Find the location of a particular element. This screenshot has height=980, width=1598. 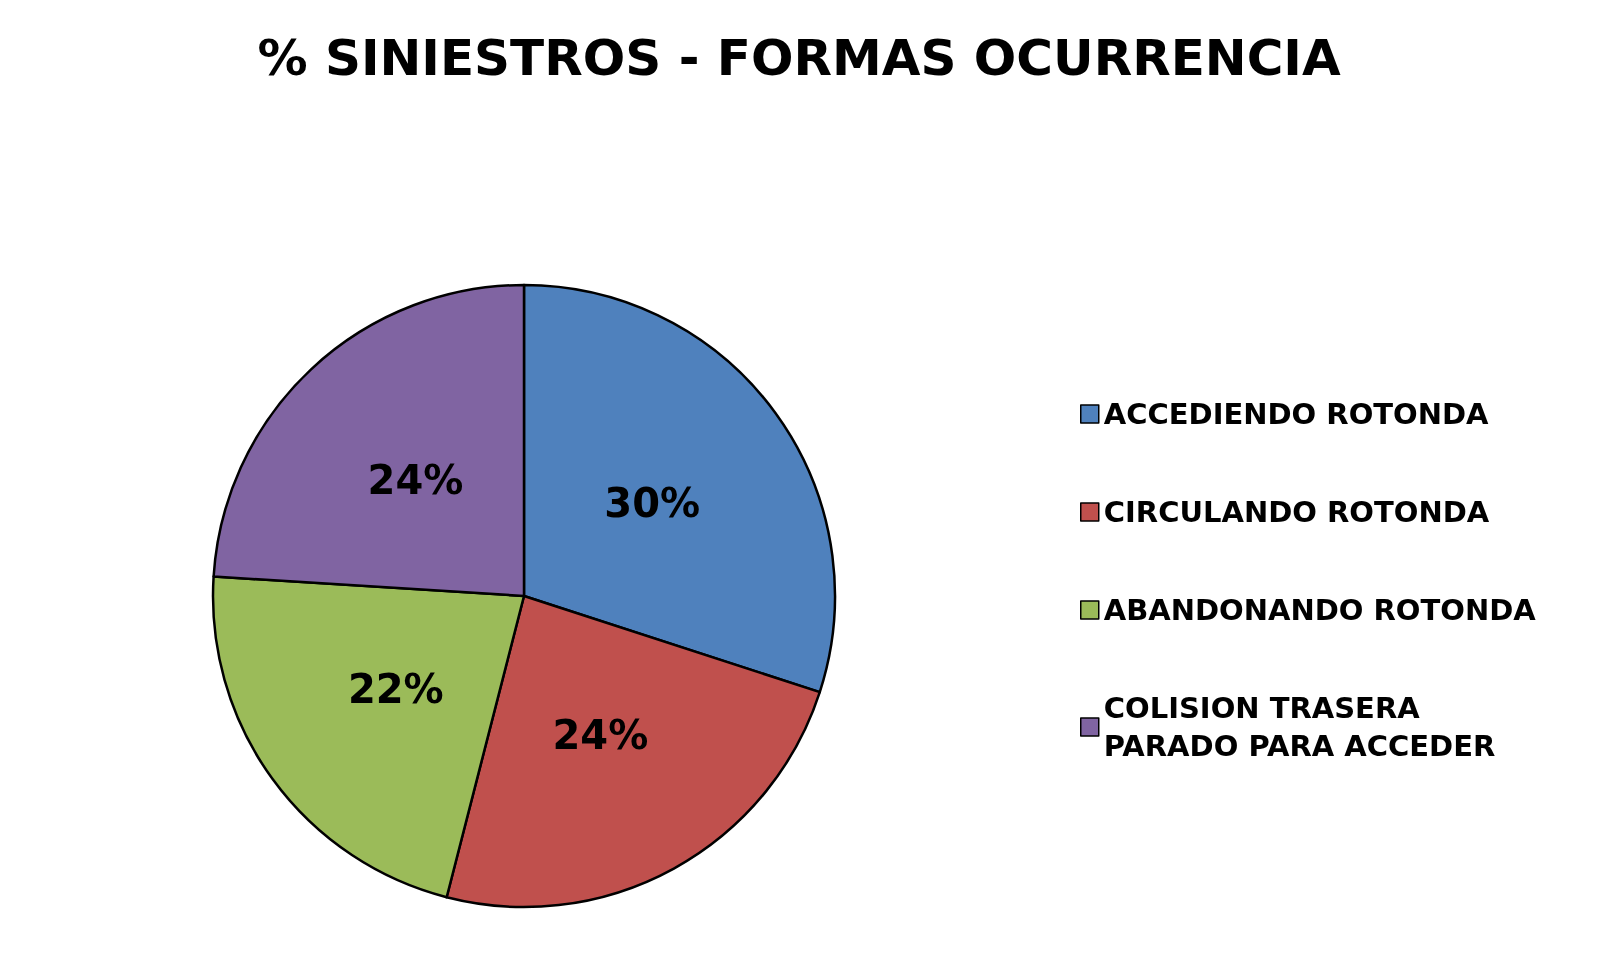

chart-title: % SINIESTROS - FORMAS OCURRENCIA is located at coordinates (799, 58).